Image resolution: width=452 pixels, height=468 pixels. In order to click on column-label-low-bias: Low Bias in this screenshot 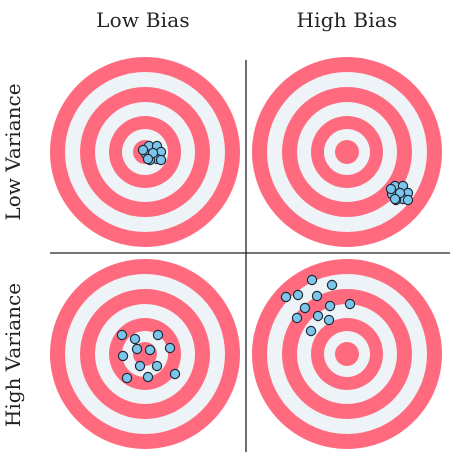, I will do `click(143, 20)`.